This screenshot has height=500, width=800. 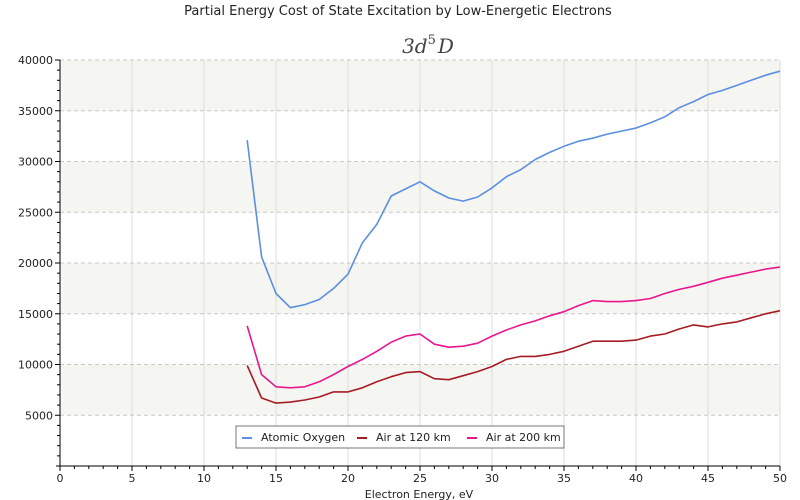 What do you see at coordinates (564, 478) in the screenshot?
I see `x-tick-label: 35` at bounding box center [564, 478].